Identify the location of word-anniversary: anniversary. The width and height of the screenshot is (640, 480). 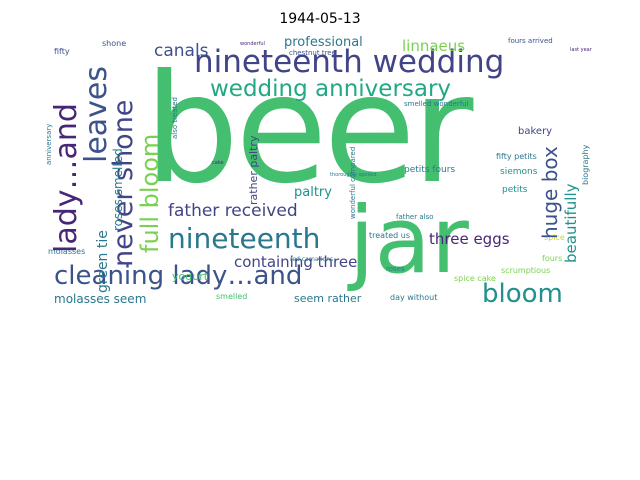
(49, 144).